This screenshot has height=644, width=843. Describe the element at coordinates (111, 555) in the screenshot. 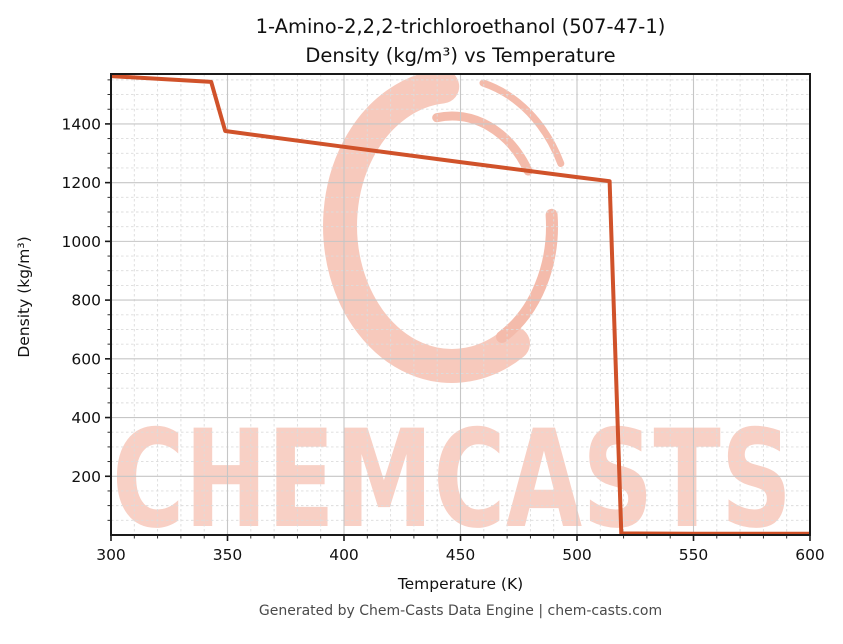

I see `x-tick-label: 300` at that location.